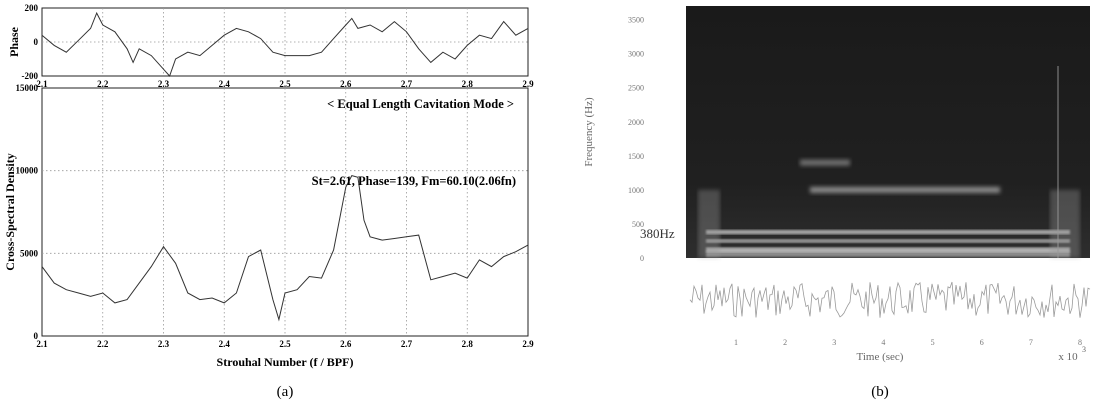  I want to click on phase-x-tick-label: 2.1, so click(42, 84).